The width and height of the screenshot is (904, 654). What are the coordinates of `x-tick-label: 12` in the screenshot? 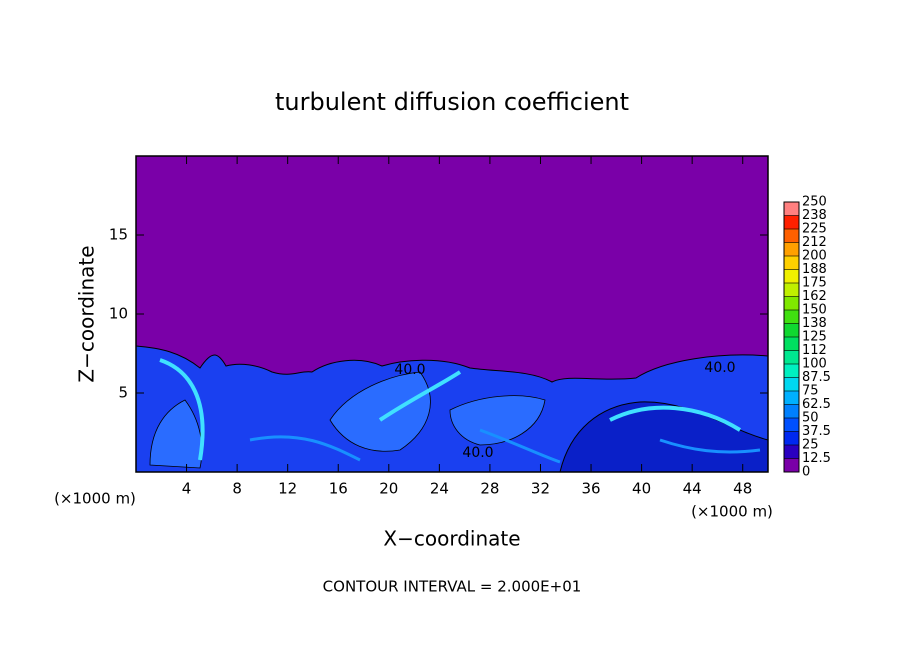 It's located at (287, 489).